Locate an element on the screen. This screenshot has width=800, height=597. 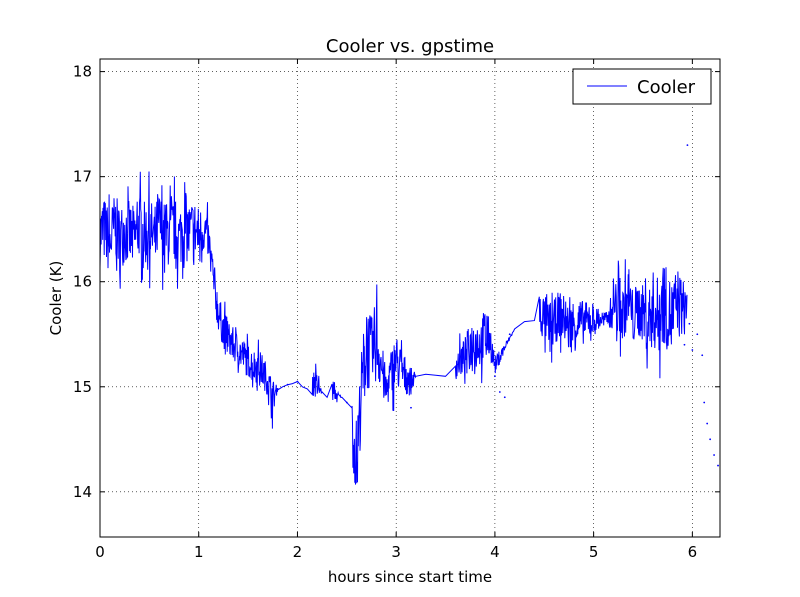
legend-label: Cooler is located at coordinates (666, 87).